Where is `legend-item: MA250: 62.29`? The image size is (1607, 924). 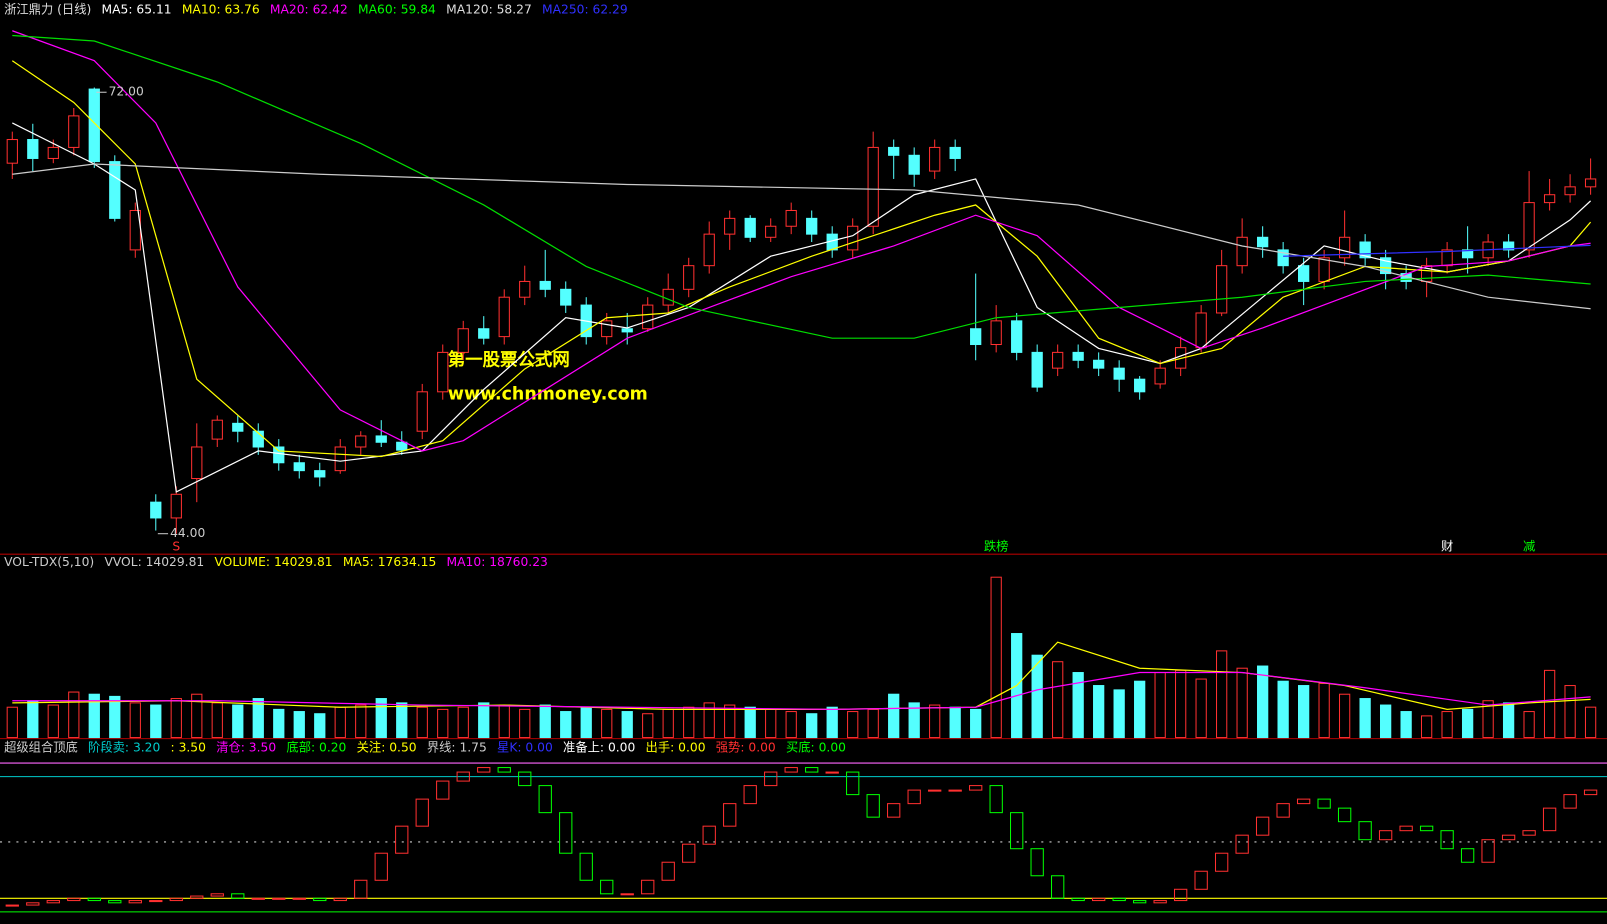 legend-item: MA250: 62.29 is located at coordinates (585, 10).